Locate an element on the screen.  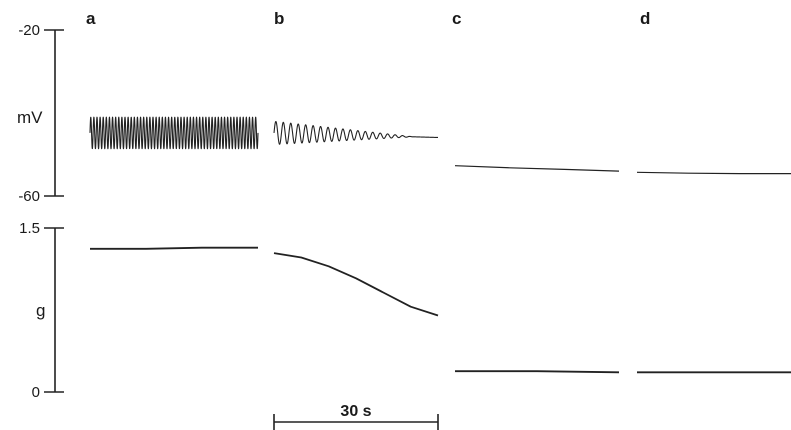
panel-label-a: a is located at coordinates (91, 18).